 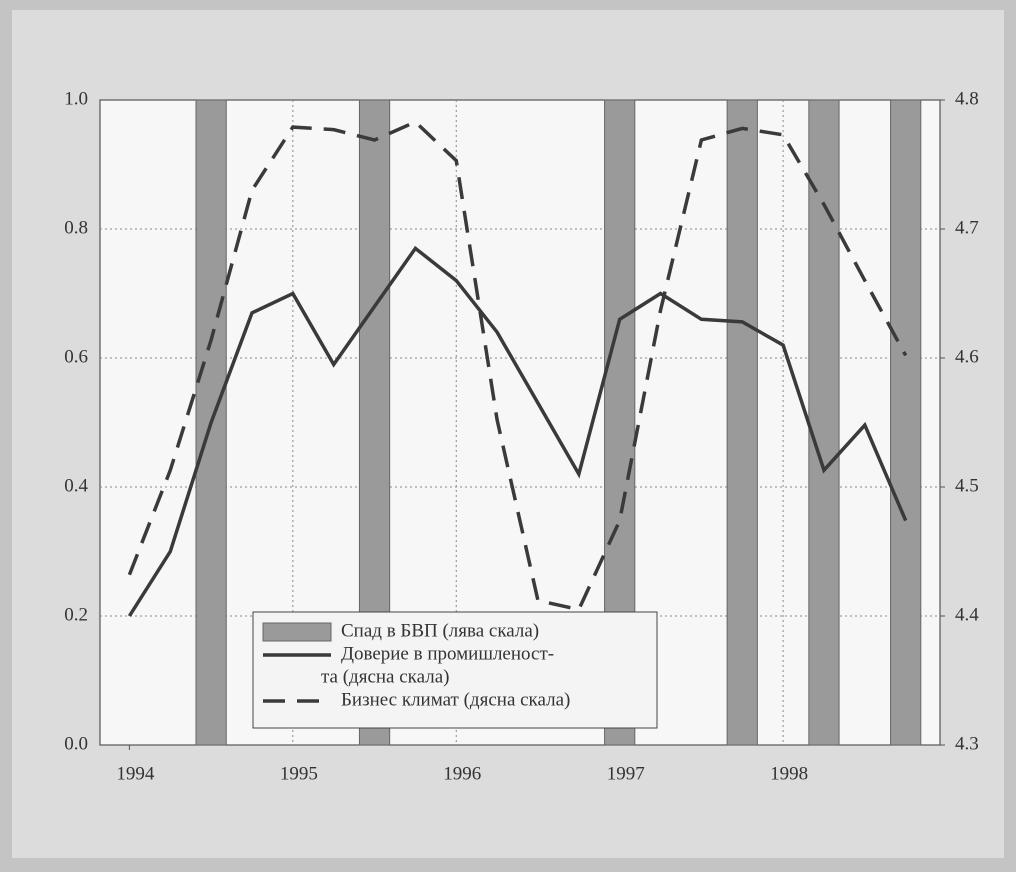 What do you see at coordinates (967, 98) in the screenshot?
I see `y2-tick-label: 4.8` at bounding box center [967, 98].